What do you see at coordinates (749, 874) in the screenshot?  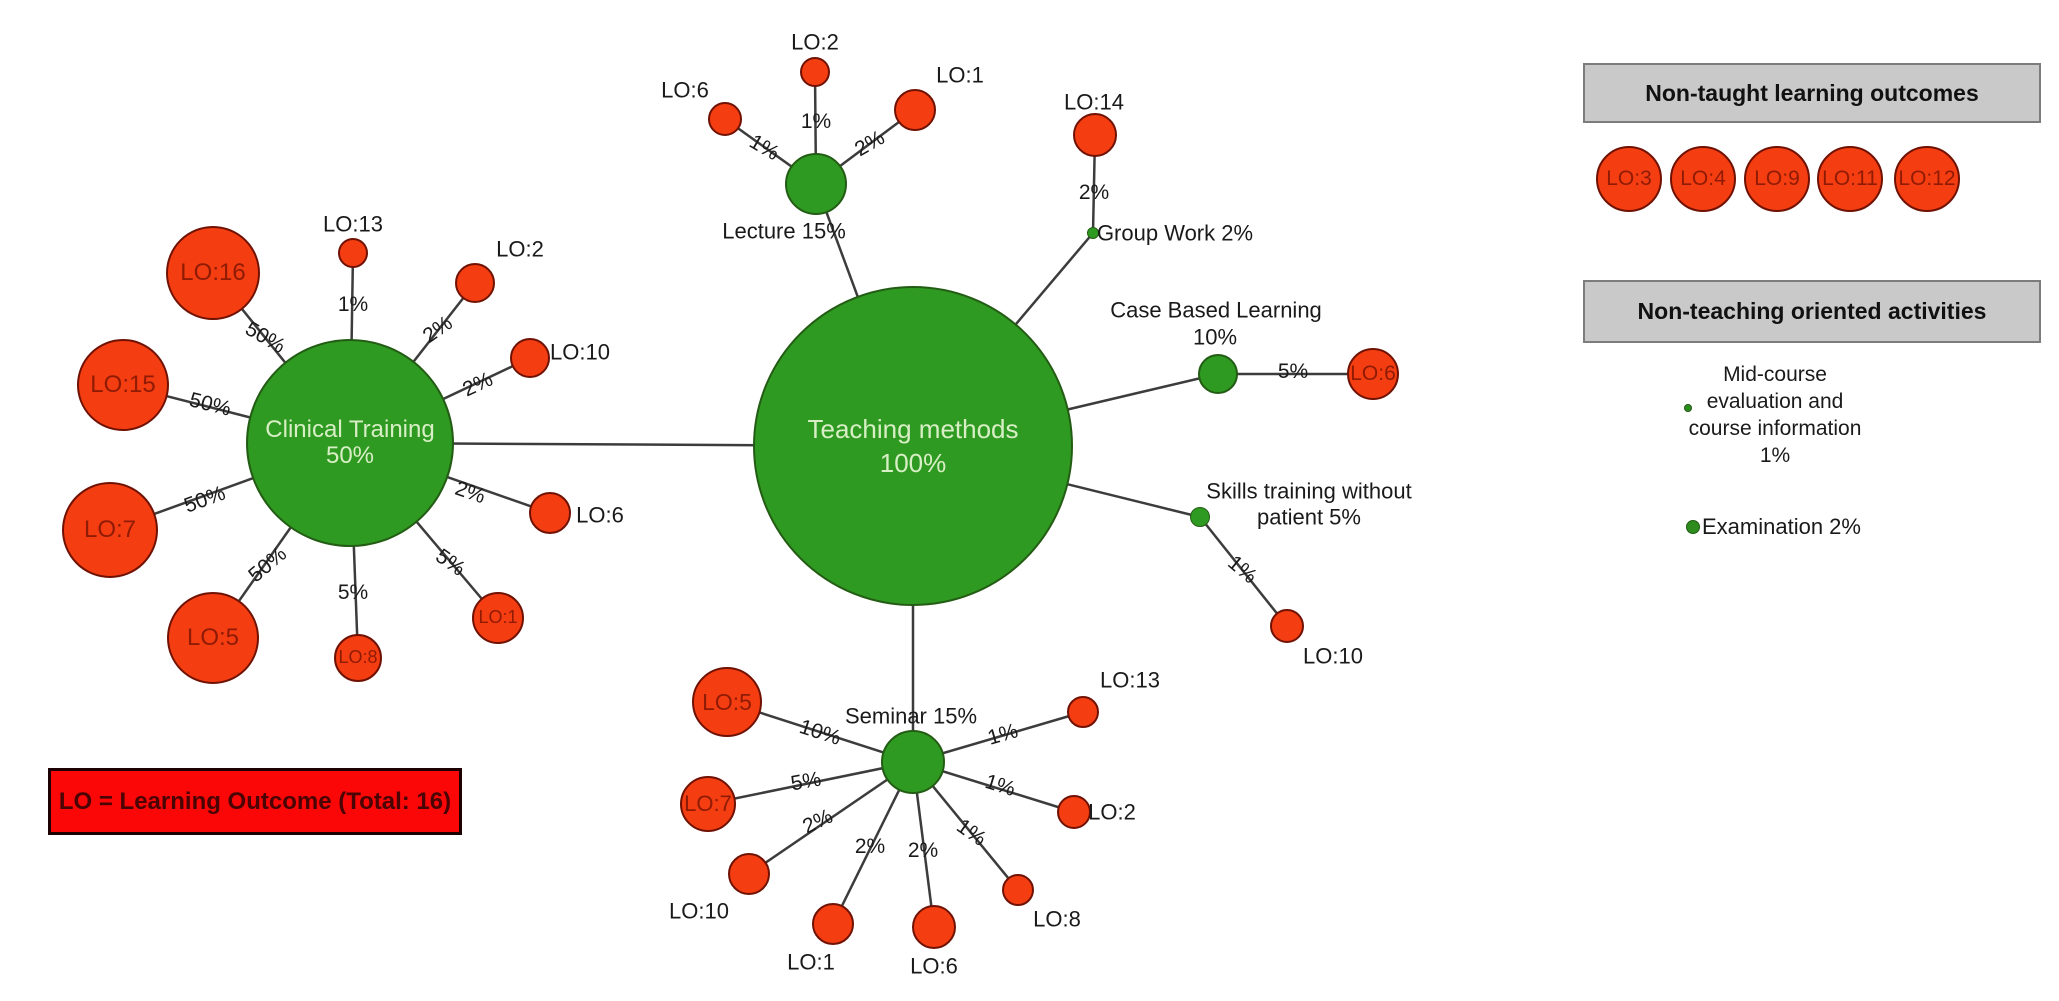 I see `lo-node-se10` at bounding box center [749, 874].